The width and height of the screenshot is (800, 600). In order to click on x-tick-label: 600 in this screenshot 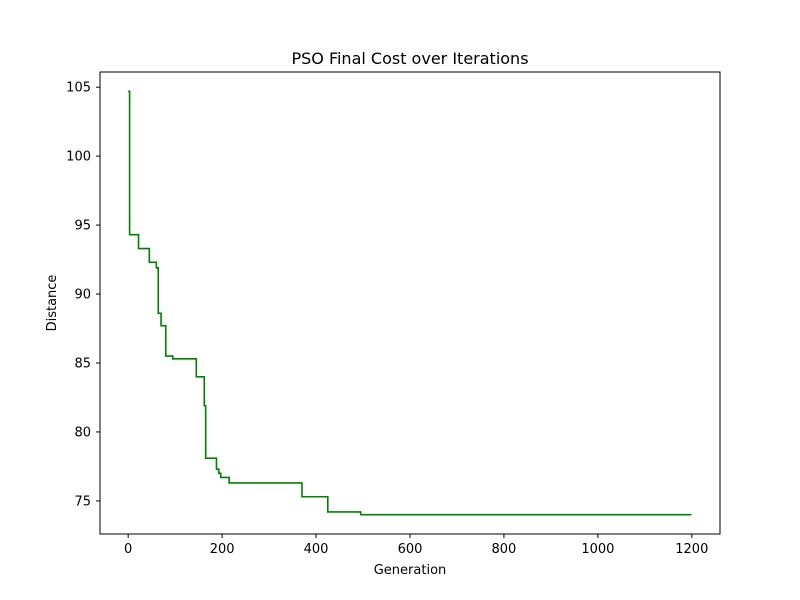, I will do `click(410, 549)`.